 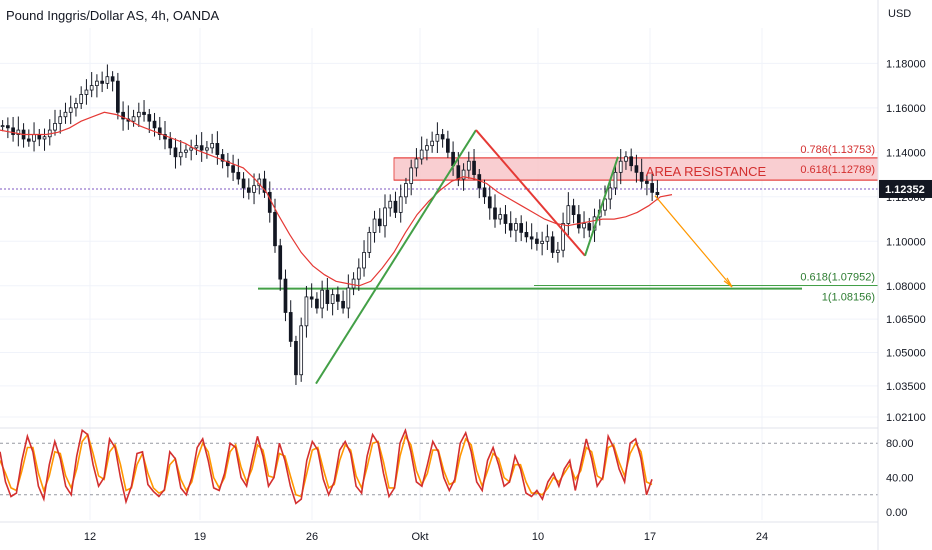 I want to click on stochastic-panel, so click(x=439, y=466).